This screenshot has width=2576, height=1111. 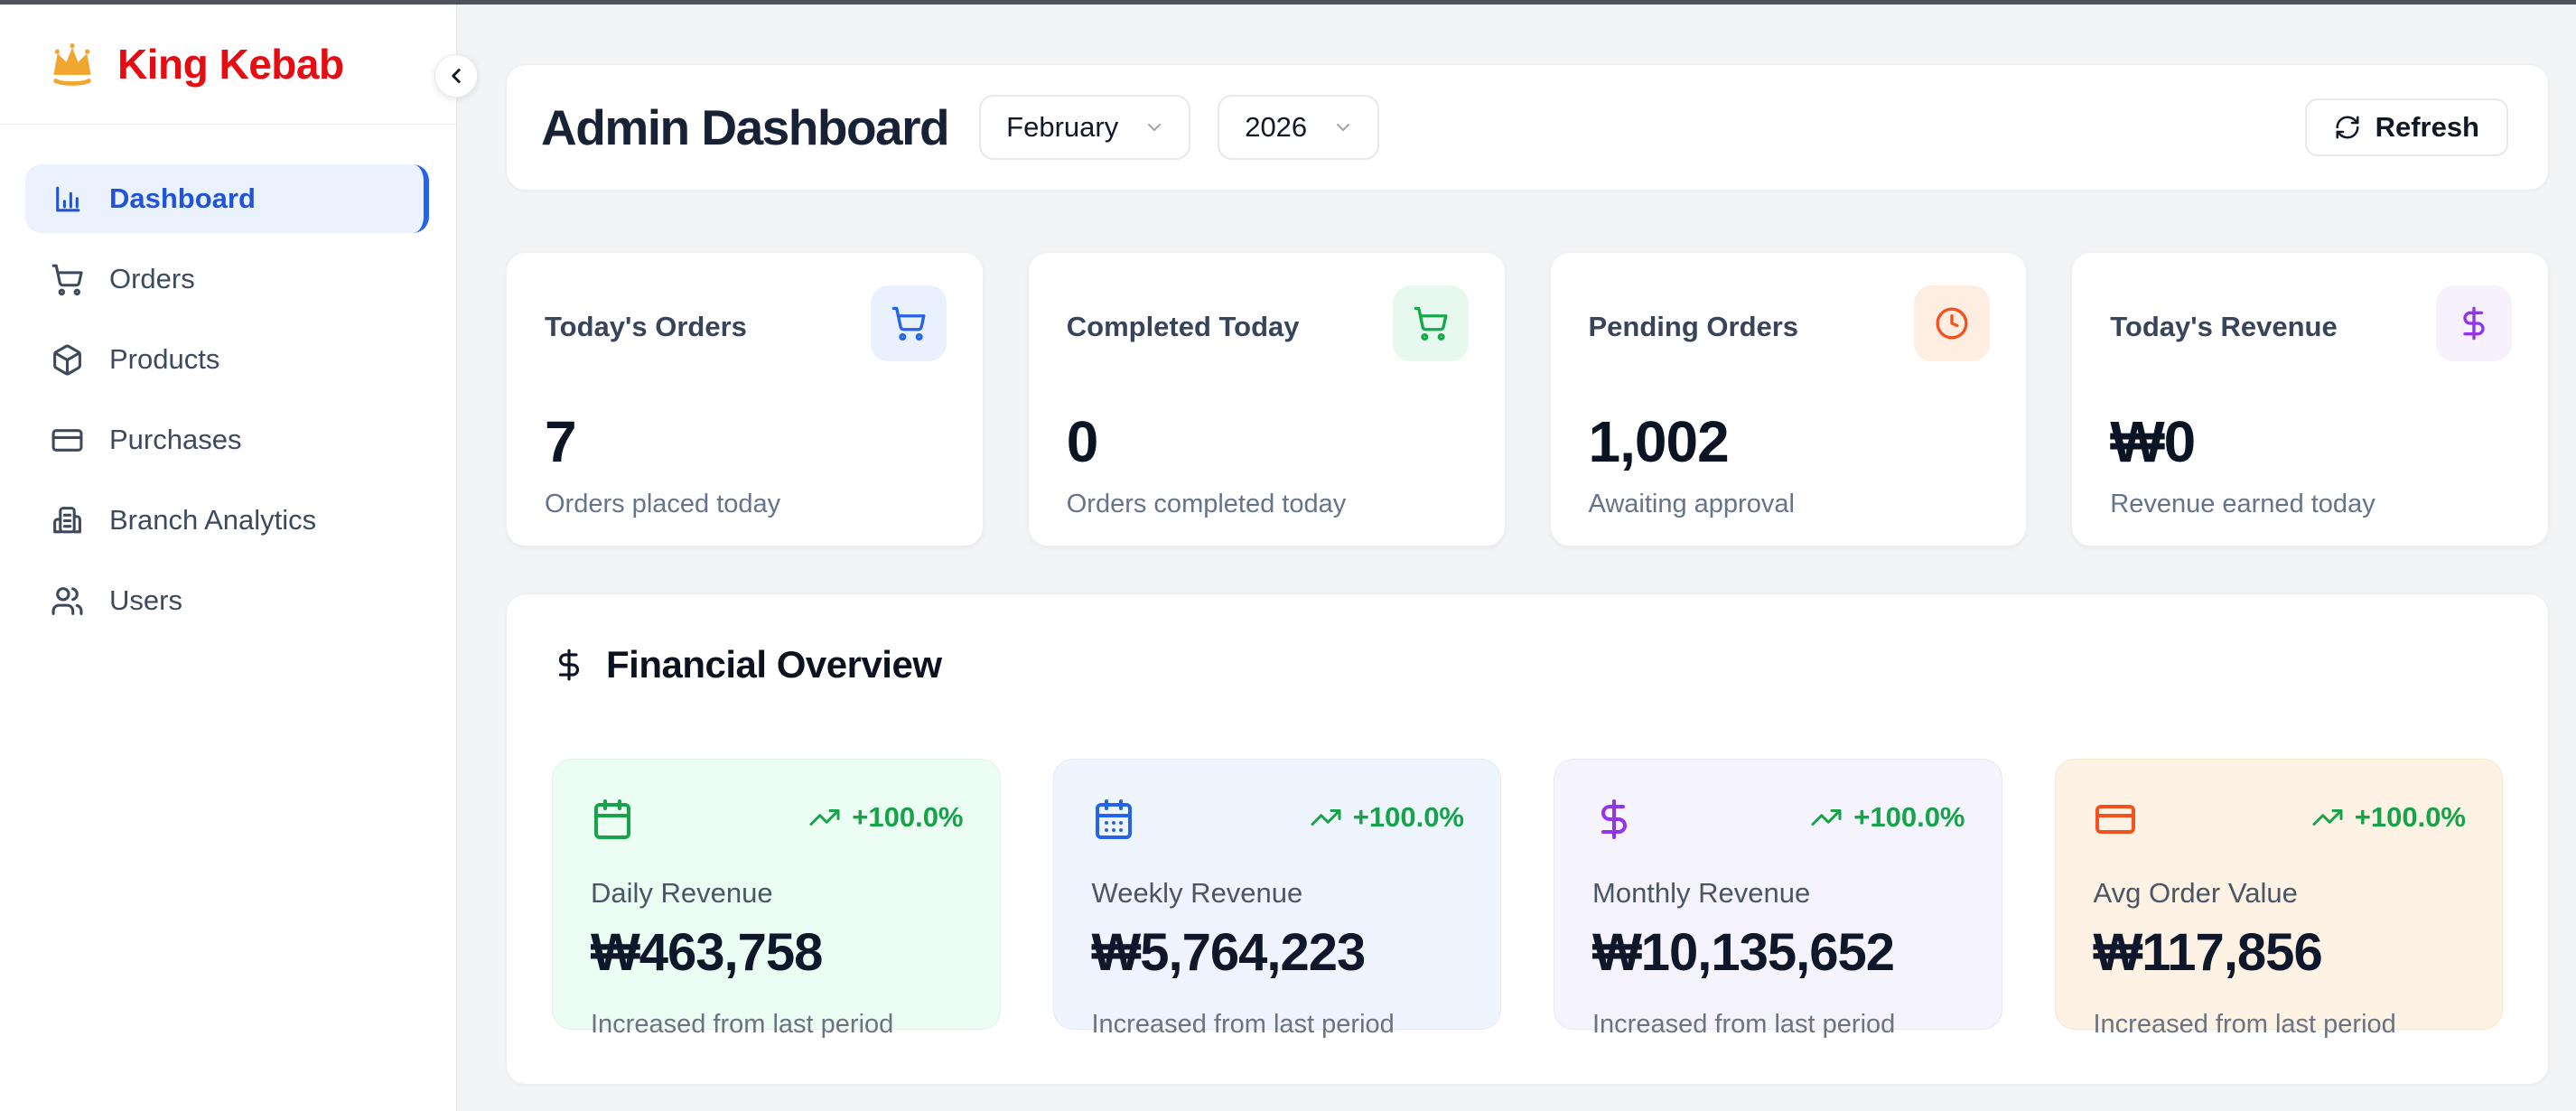 I want to click on chevron-left-icon, so click(x=457, y=76).